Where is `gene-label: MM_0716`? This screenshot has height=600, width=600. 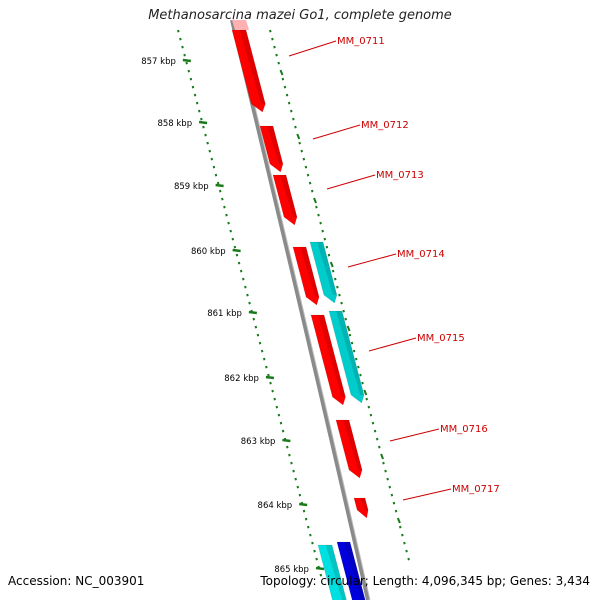 gene-label: MM_0716 is located at coordinates (464, 429).